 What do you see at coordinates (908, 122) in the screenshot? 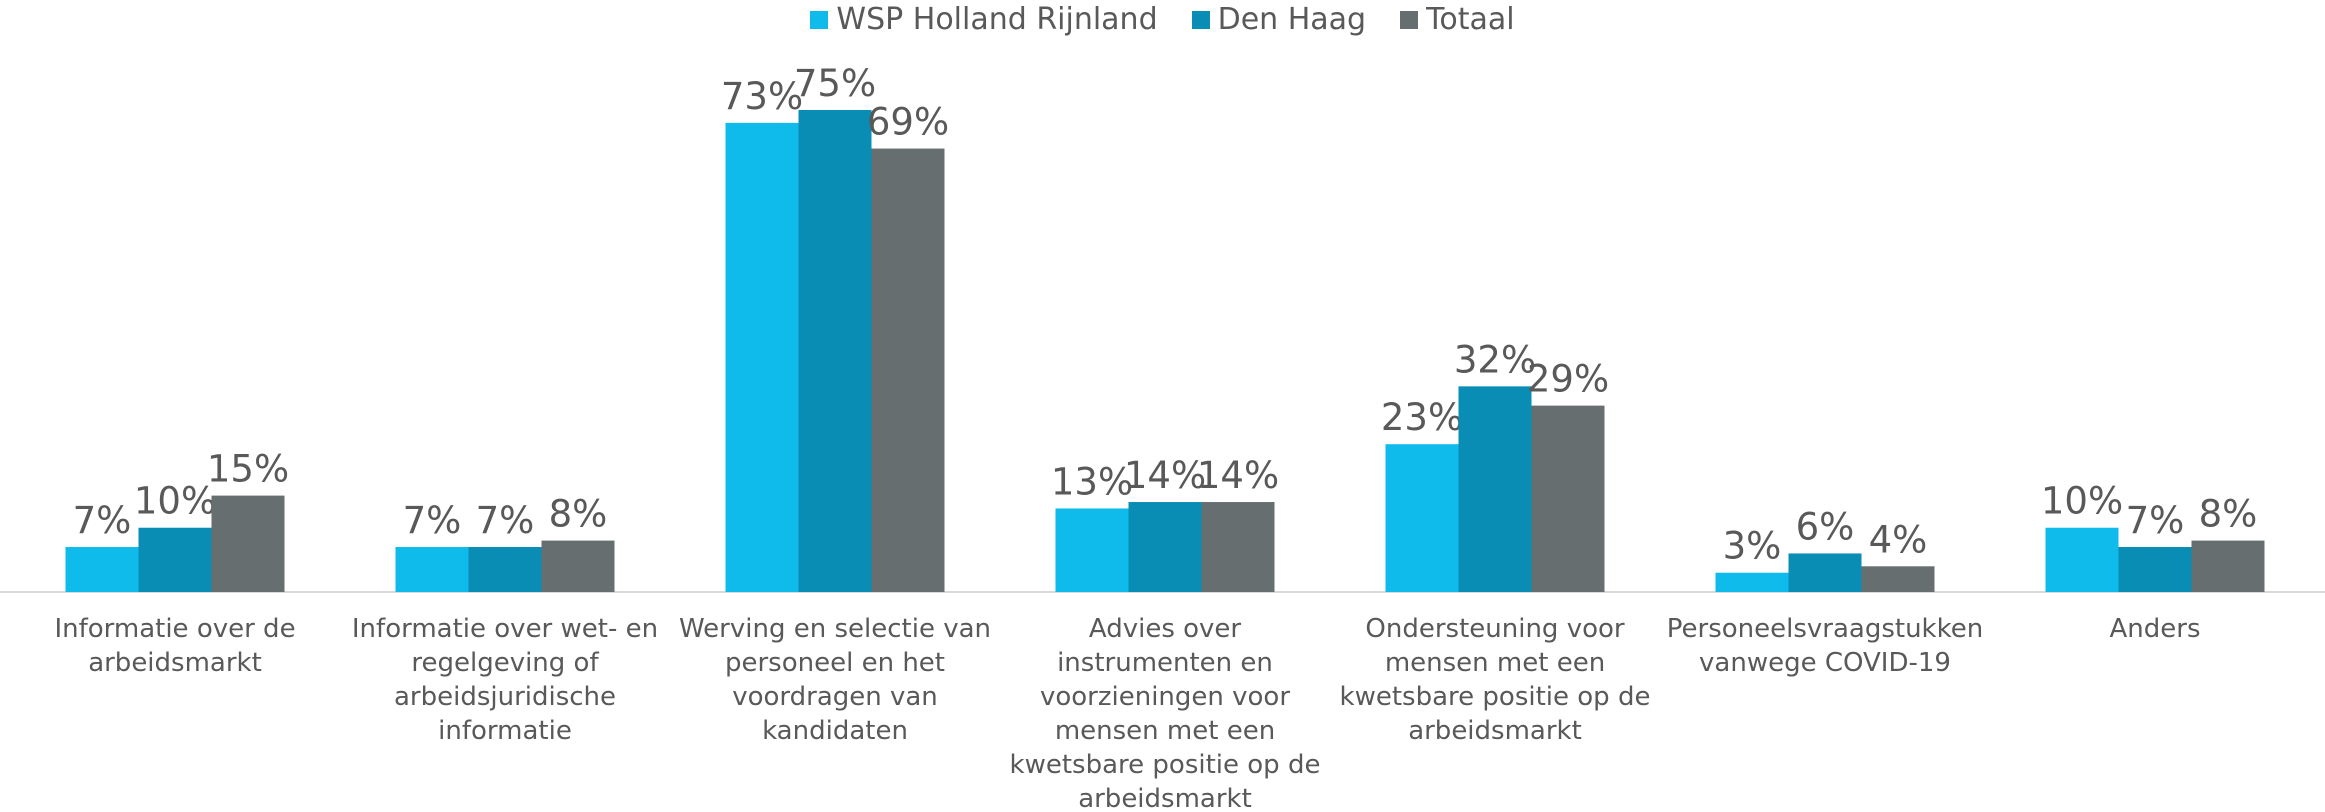
I see `data-label: 69%` at bounding box center [908, 122].